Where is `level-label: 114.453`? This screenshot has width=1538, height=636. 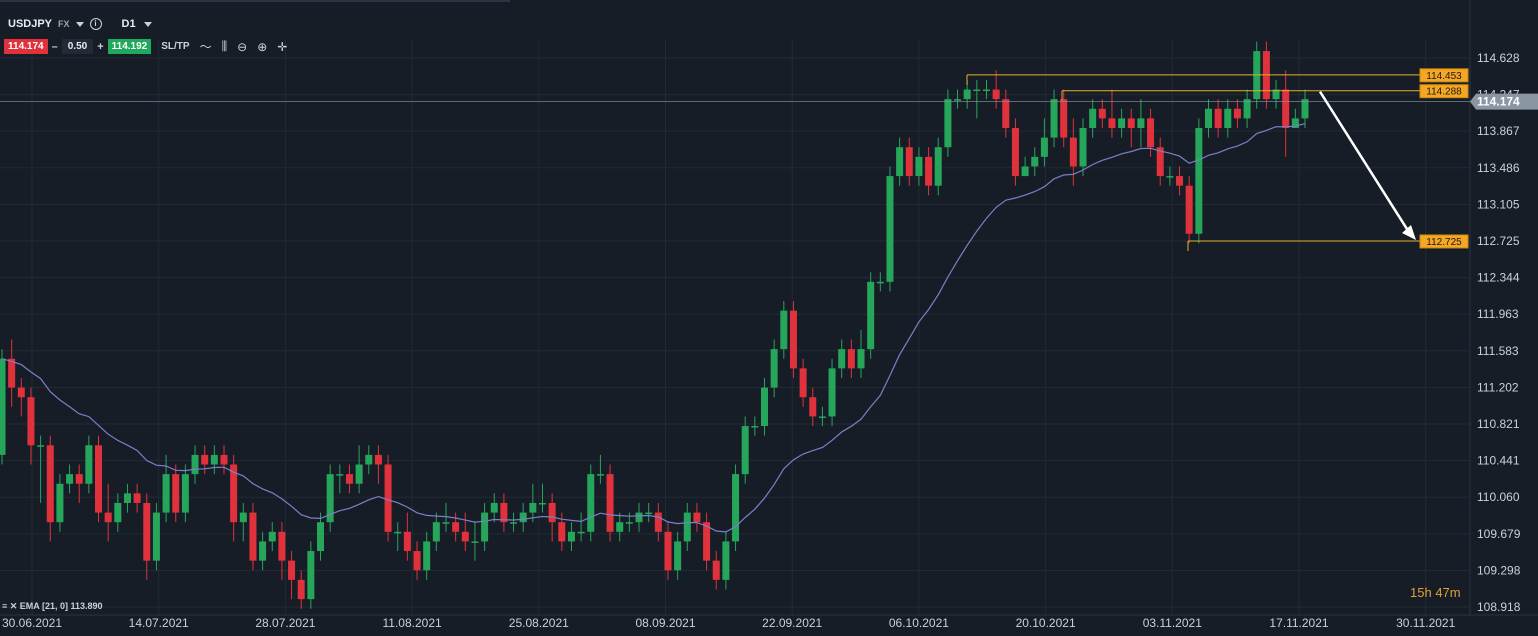
level-label: 114.453 is located at coordinates (1444, 76).